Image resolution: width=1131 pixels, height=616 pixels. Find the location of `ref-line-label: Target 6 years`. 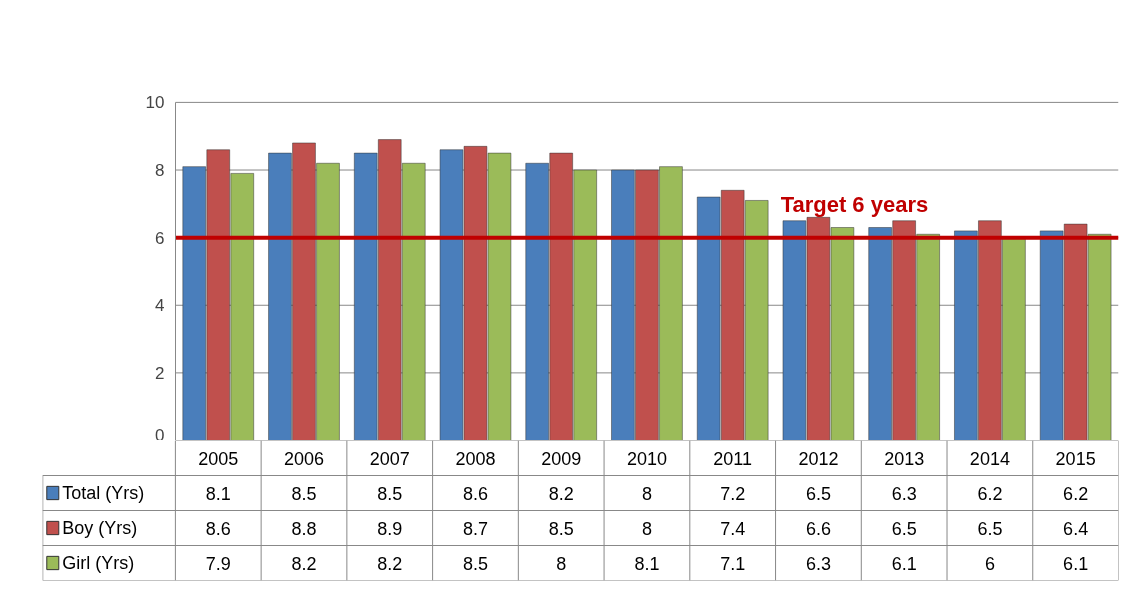

ref-line-label: Target 6 years is located at coordinates (854, 205).